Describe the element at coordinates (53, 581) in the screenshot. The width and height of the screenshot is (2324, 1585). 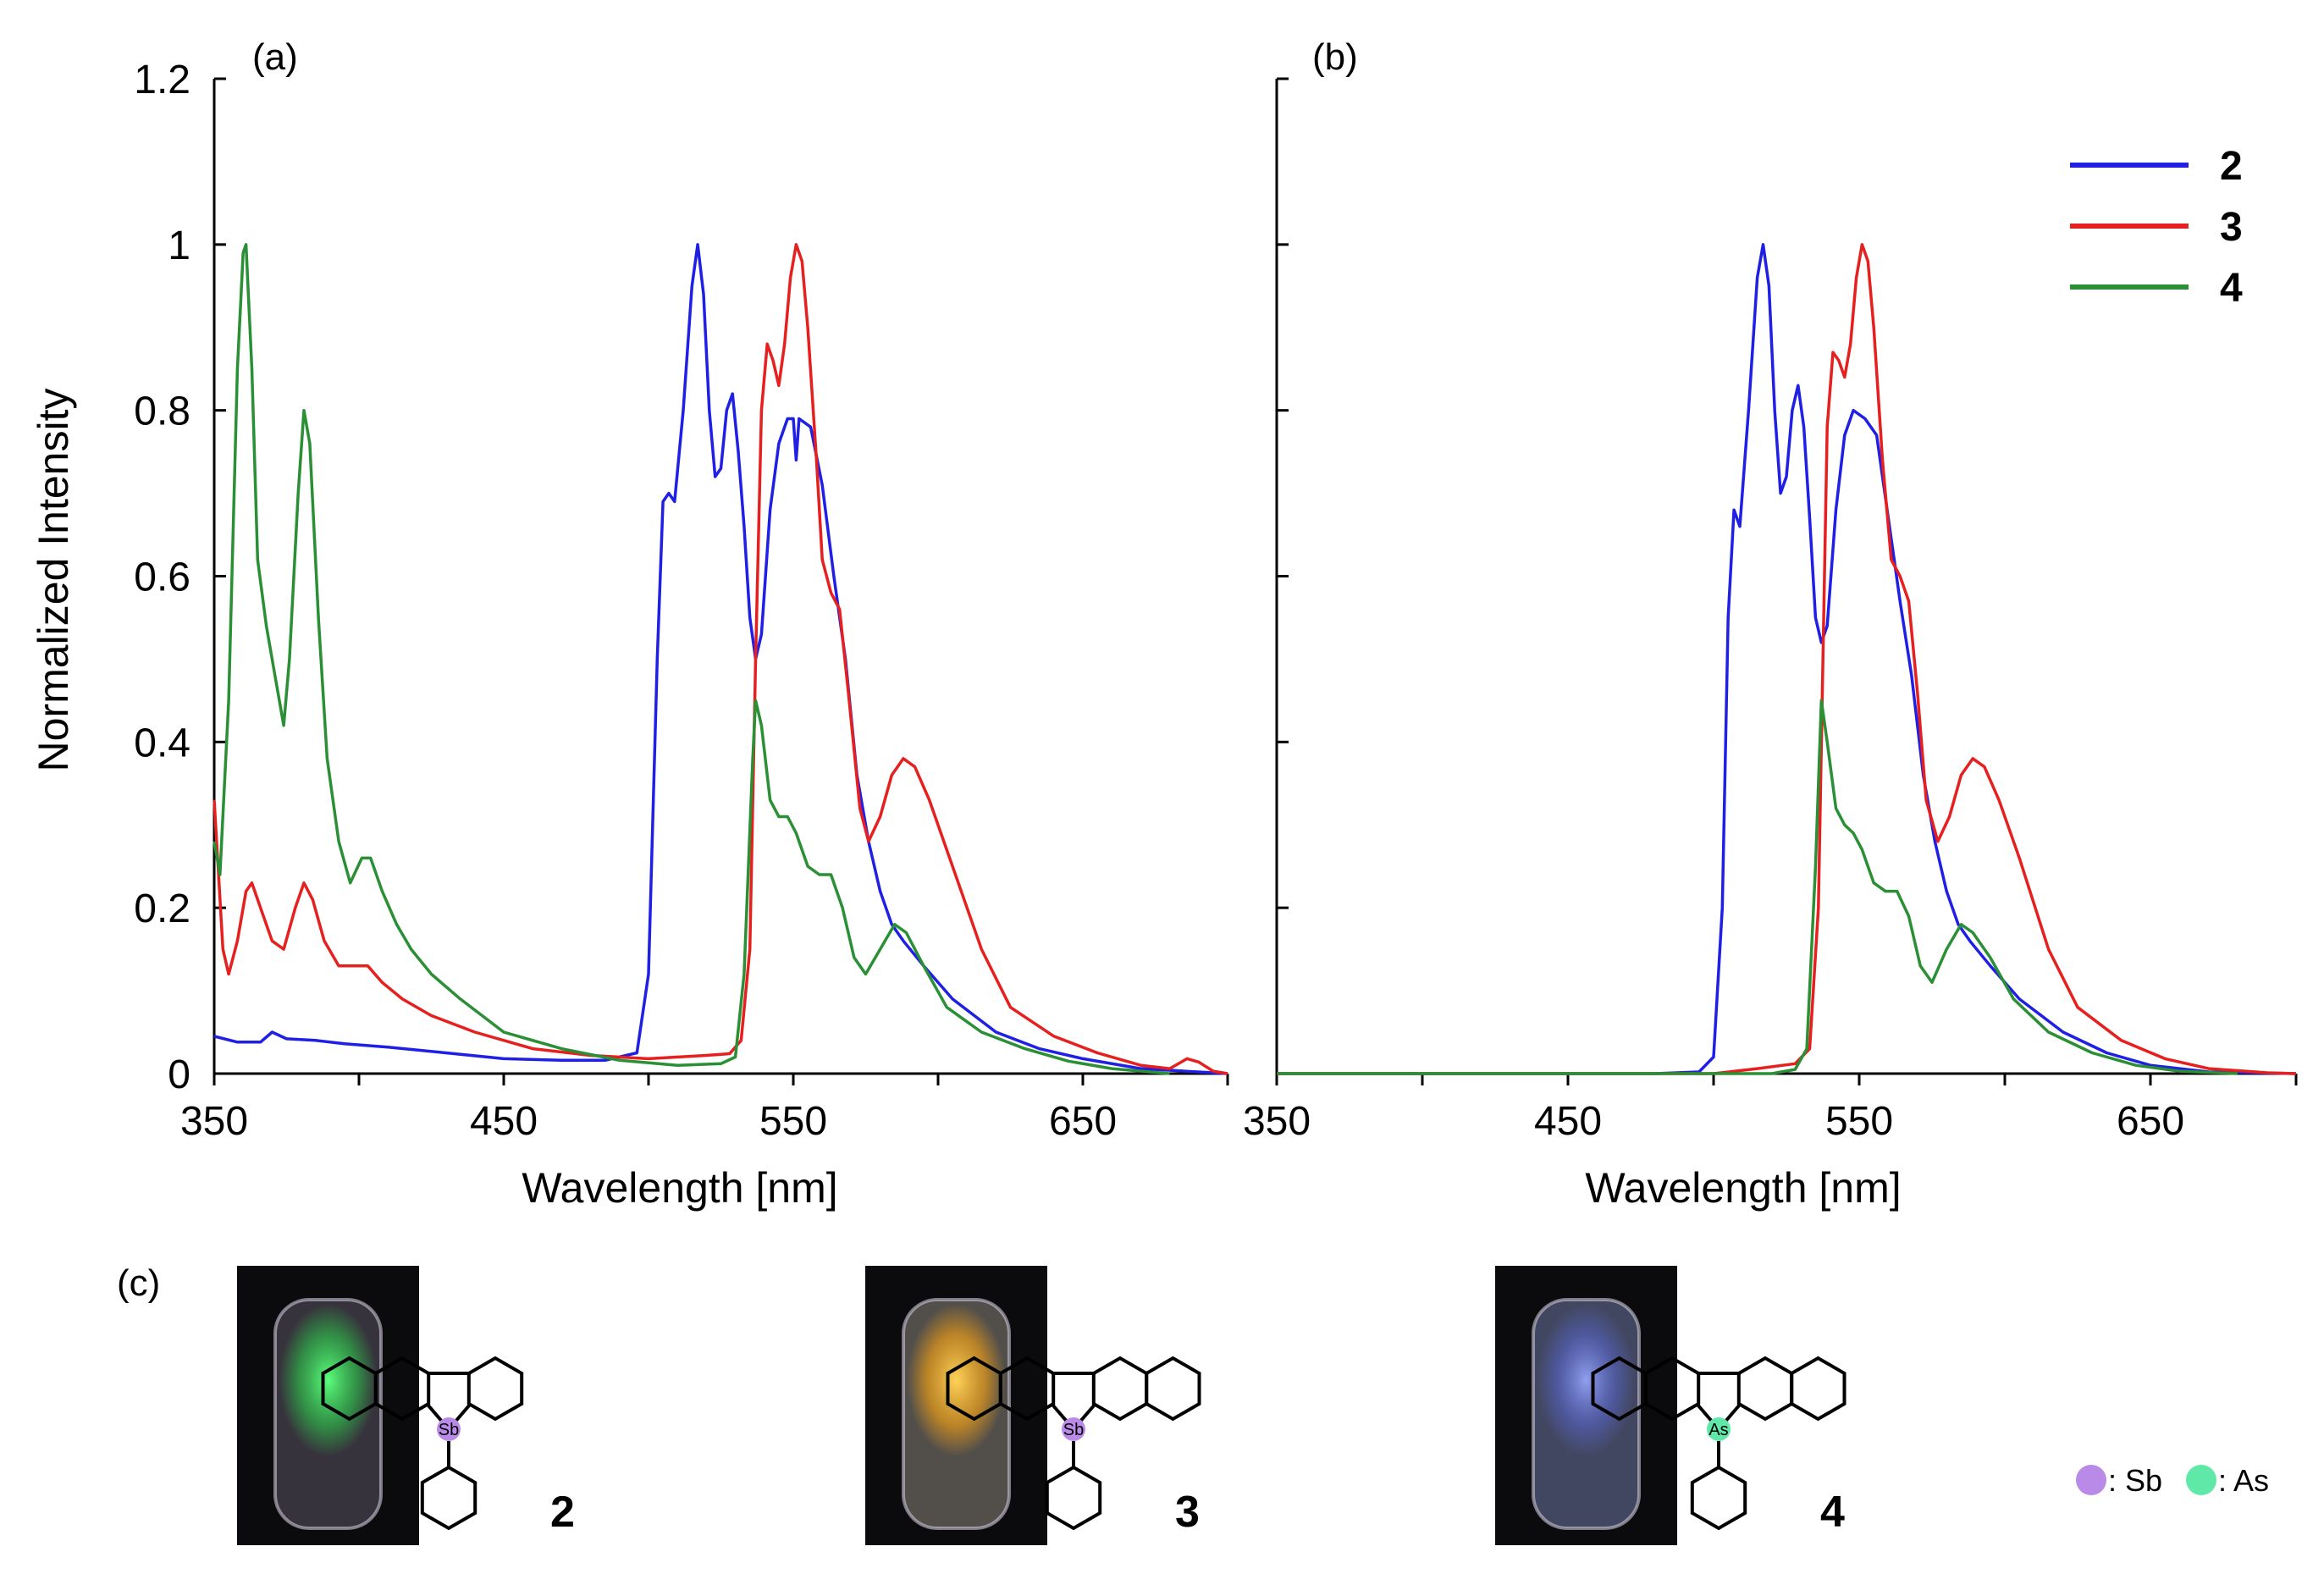
I see `y-axis-title: Normalized Intensity` at that location.